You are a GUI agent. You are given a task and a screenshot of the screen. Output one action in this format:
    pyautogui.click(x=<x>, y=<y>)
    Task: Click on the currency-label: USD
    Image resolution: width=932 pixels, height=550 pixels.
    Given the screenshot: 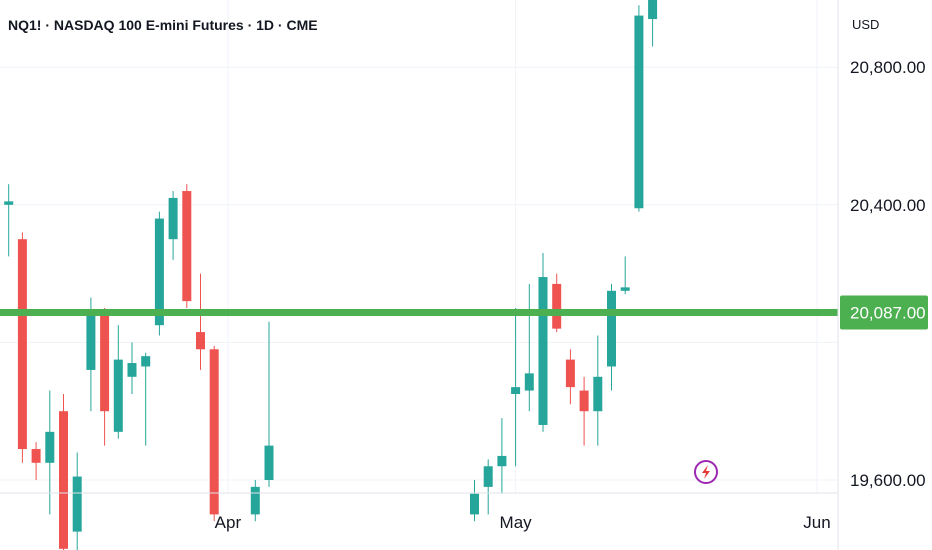 What is the action you would take?
    pyautogui.click(x=866, y=24)
    